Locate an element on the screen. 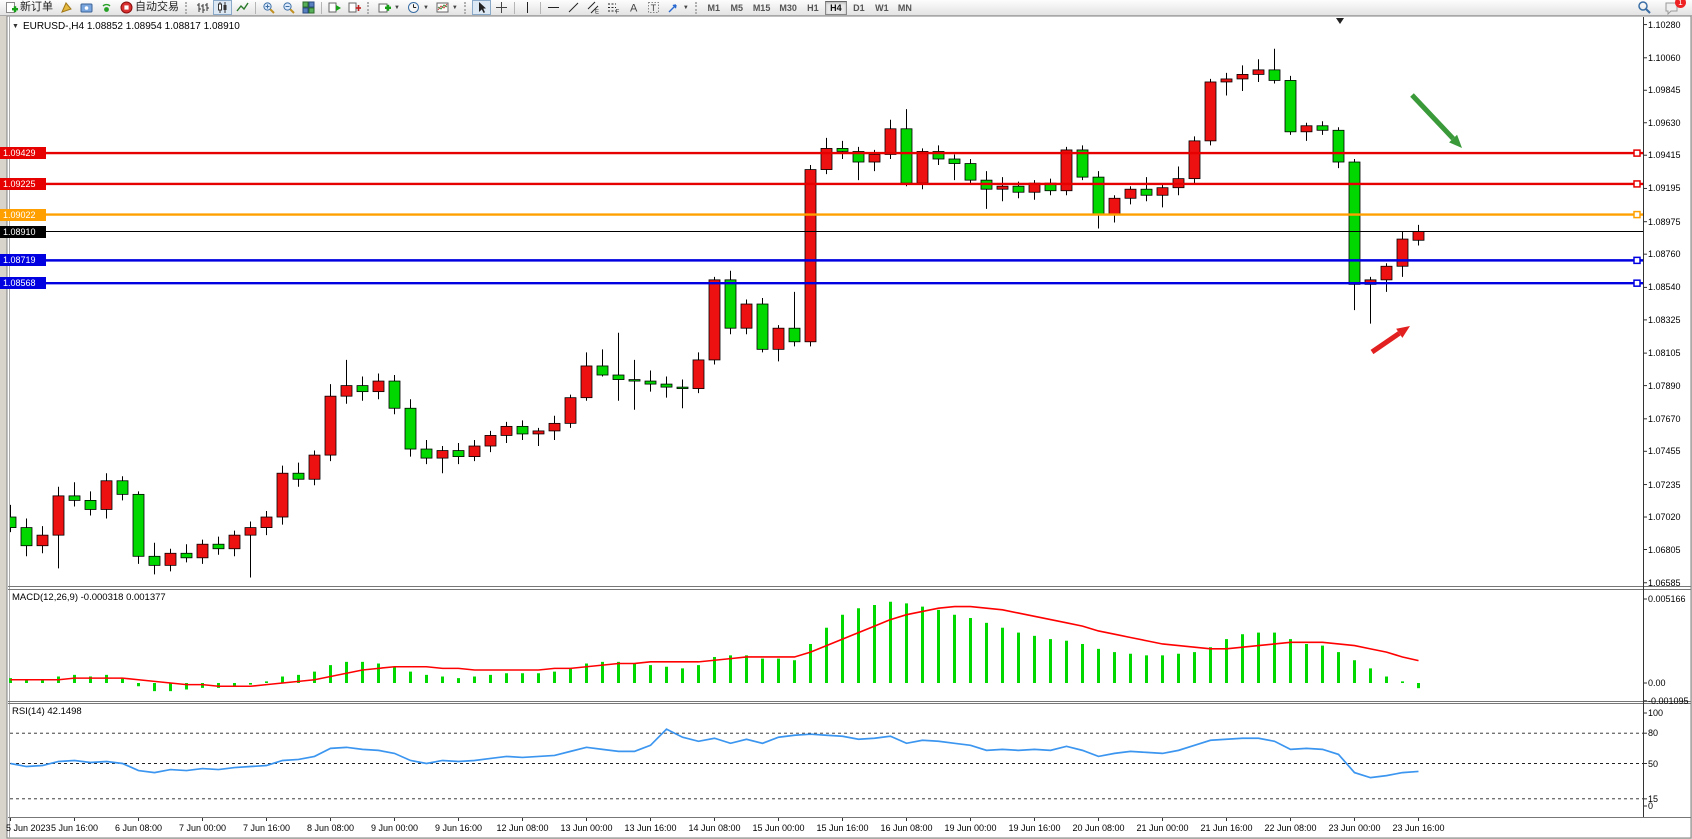 Image resolution: width=1692 pixels, height=839 pixels. autotrading-button: 自动交易 is located at coordinates (149, 7).